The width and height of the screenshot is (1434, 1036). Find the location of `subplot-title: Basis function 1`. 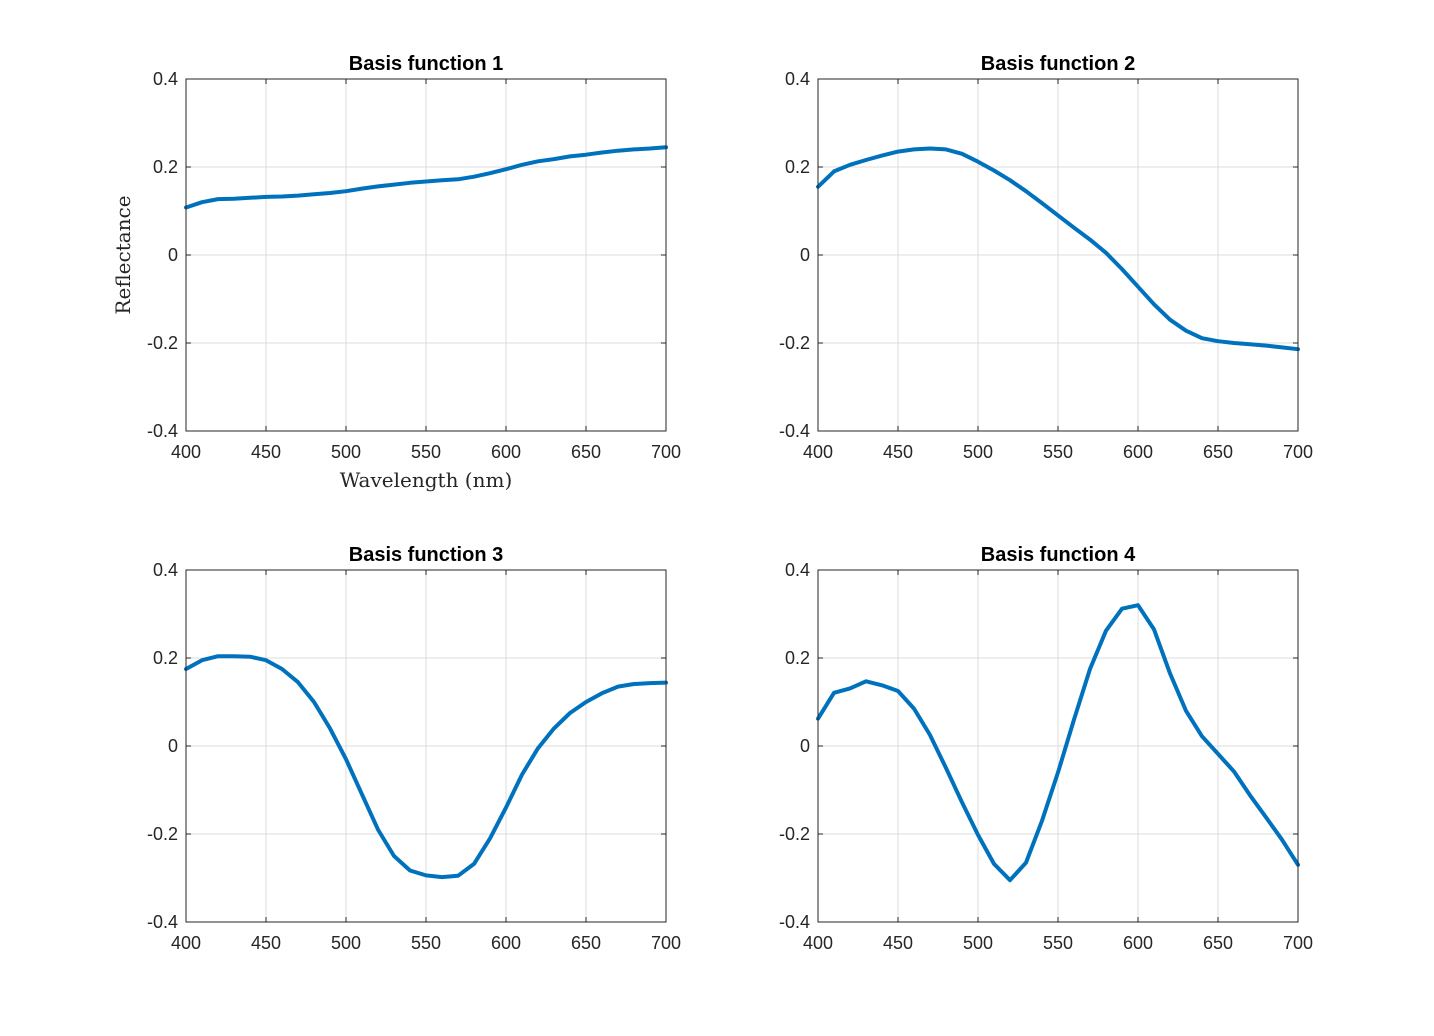

subplot-title: Basis function 1 is located at coordinates (426, 64).